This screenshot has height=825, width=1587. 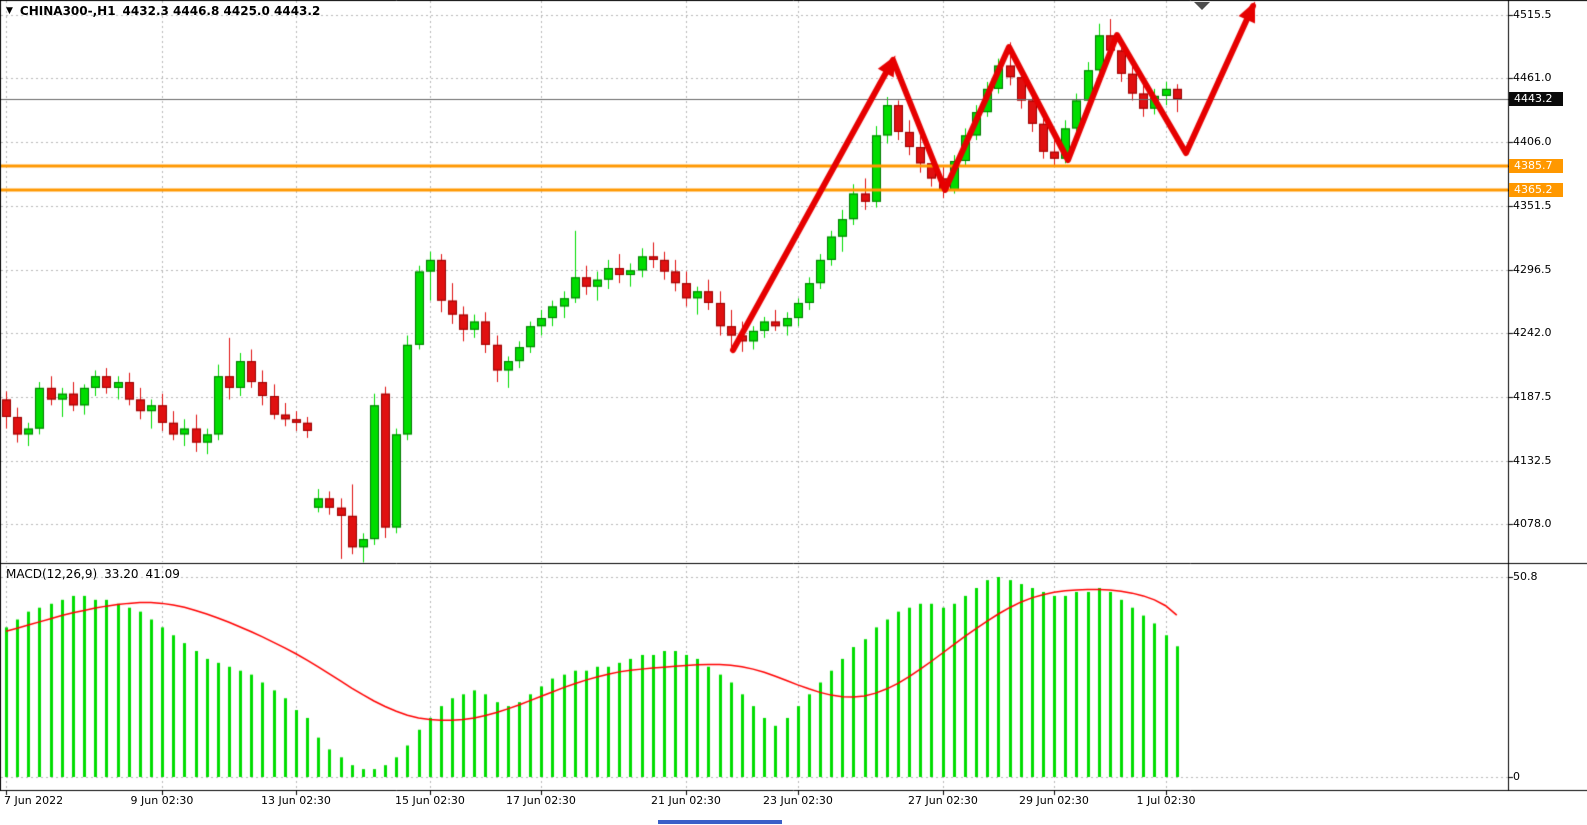 What do you see at coordinates (1202, 6) in the screenshot?
I see `object-anchor-icon` at bounding box center [1202, 6].